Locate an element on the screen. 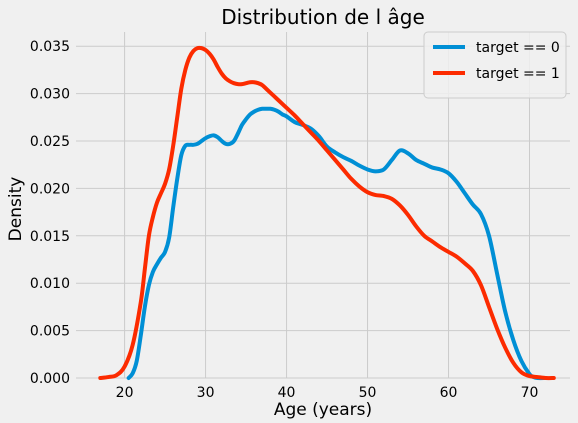 This screenshot has height=423, width=578. y-tick-label: 0.025 is located at coordinates (50, 142).